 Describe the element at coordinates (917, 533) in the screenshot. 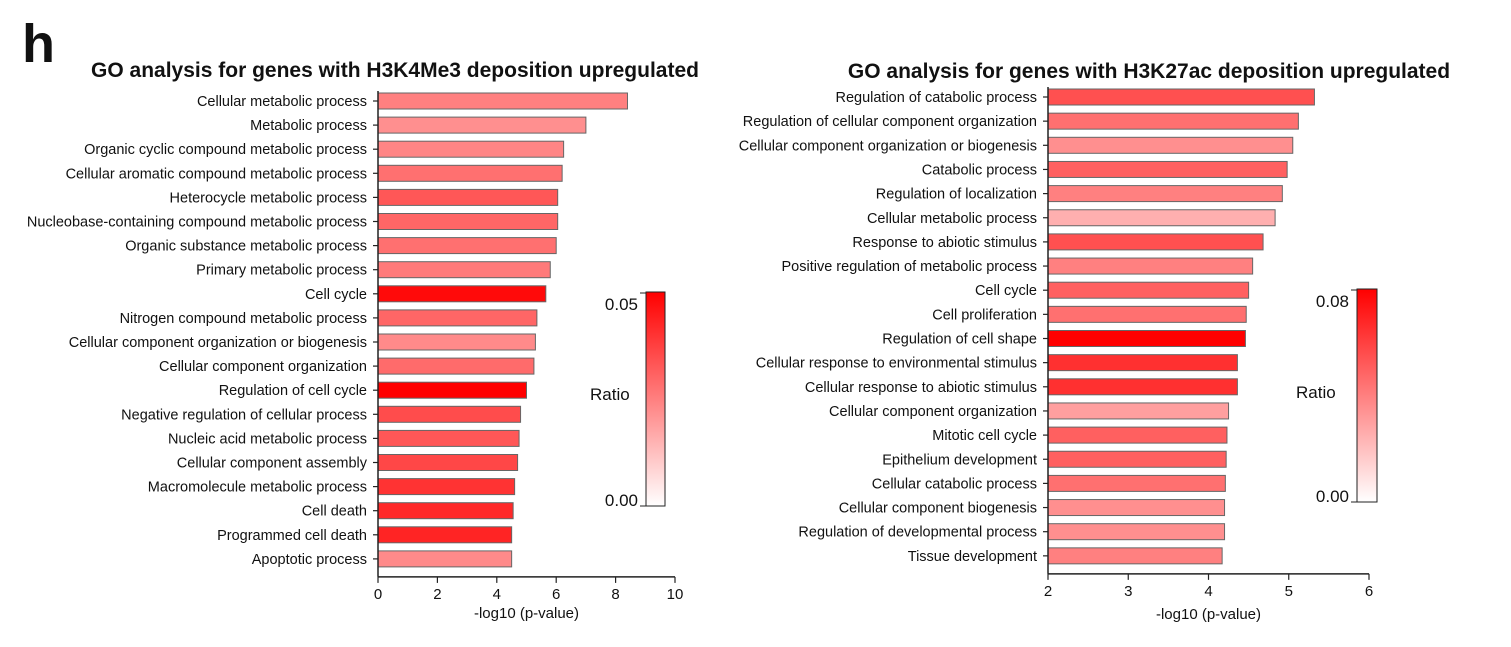

I see `category-label: Regulation of developmental process` at that location.